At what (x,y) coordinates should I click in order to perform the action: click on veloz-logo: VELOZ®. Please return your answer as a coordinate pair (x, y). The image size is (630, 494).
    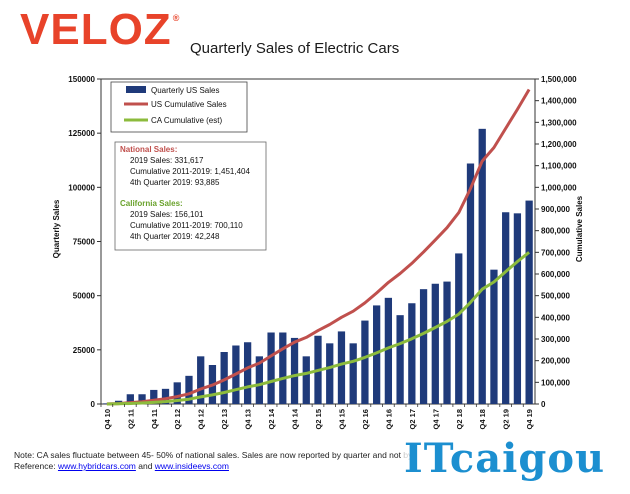
    Looking at the image, I should click on (100, 29).